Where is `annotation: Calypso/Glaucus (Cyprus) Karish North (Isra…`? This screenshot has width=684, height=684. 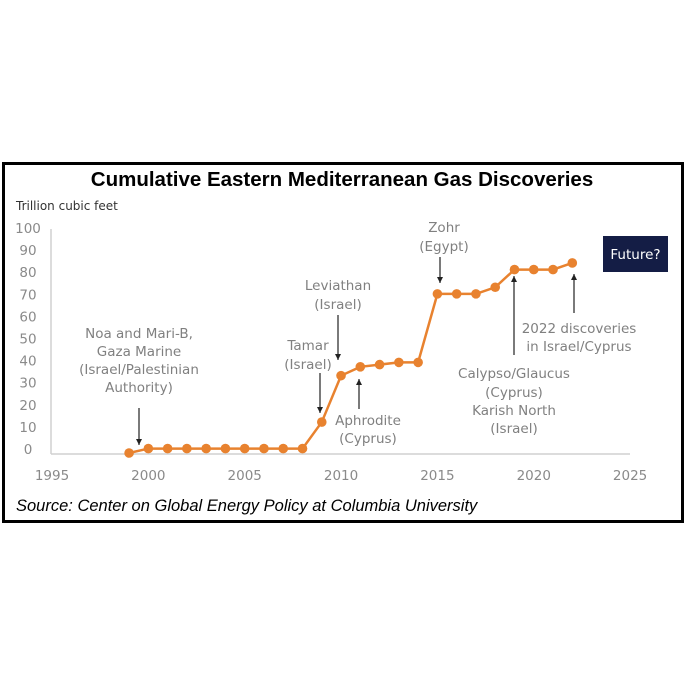 annotation: Calypso/Glaucus (Cyprus) Karish North (Isra… is located at coordinates (514, 356).